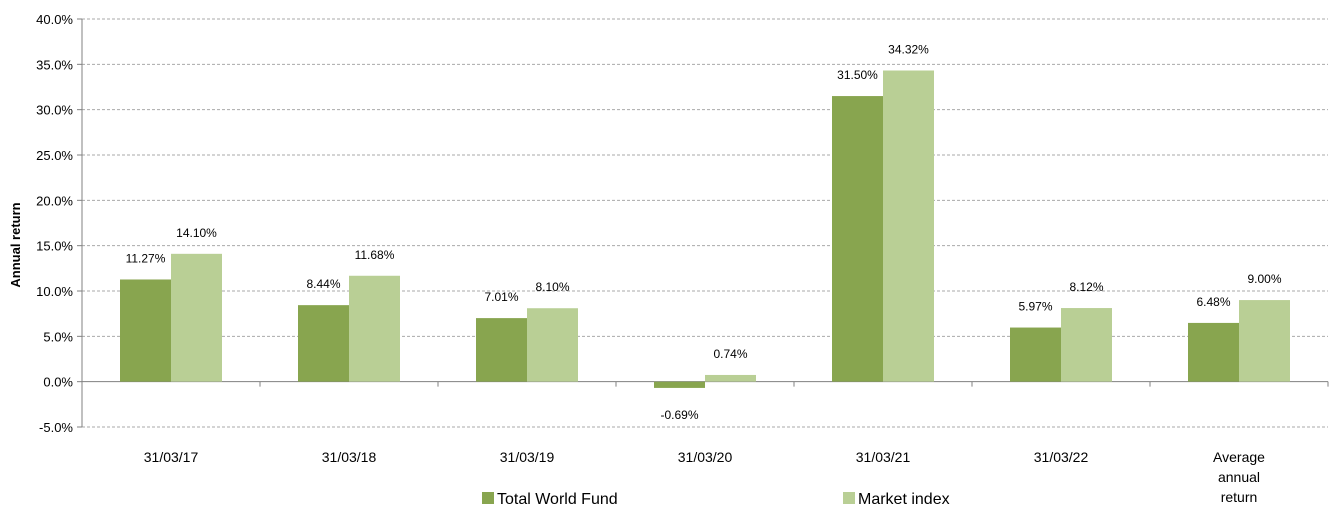  I want to click on data-label: 8.44%, so click(323, 284).